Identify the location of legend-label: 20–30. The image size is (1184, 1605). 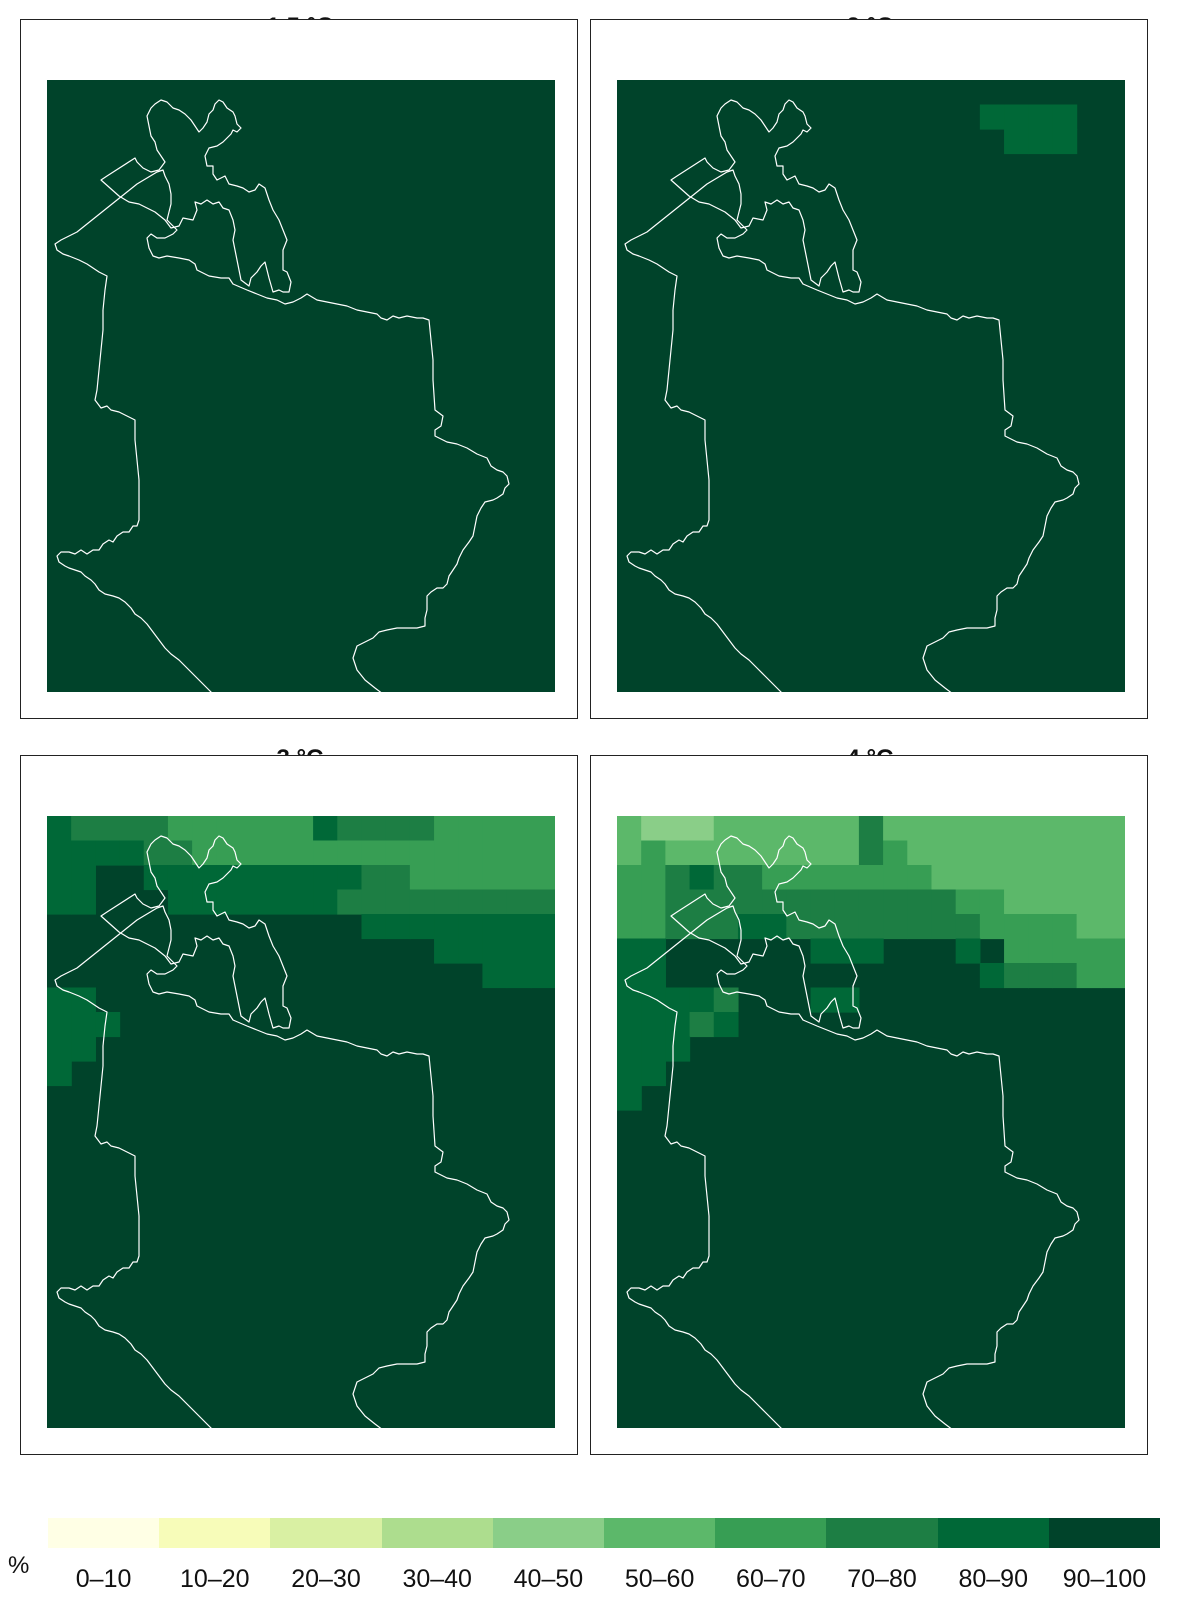
(326, 1579).